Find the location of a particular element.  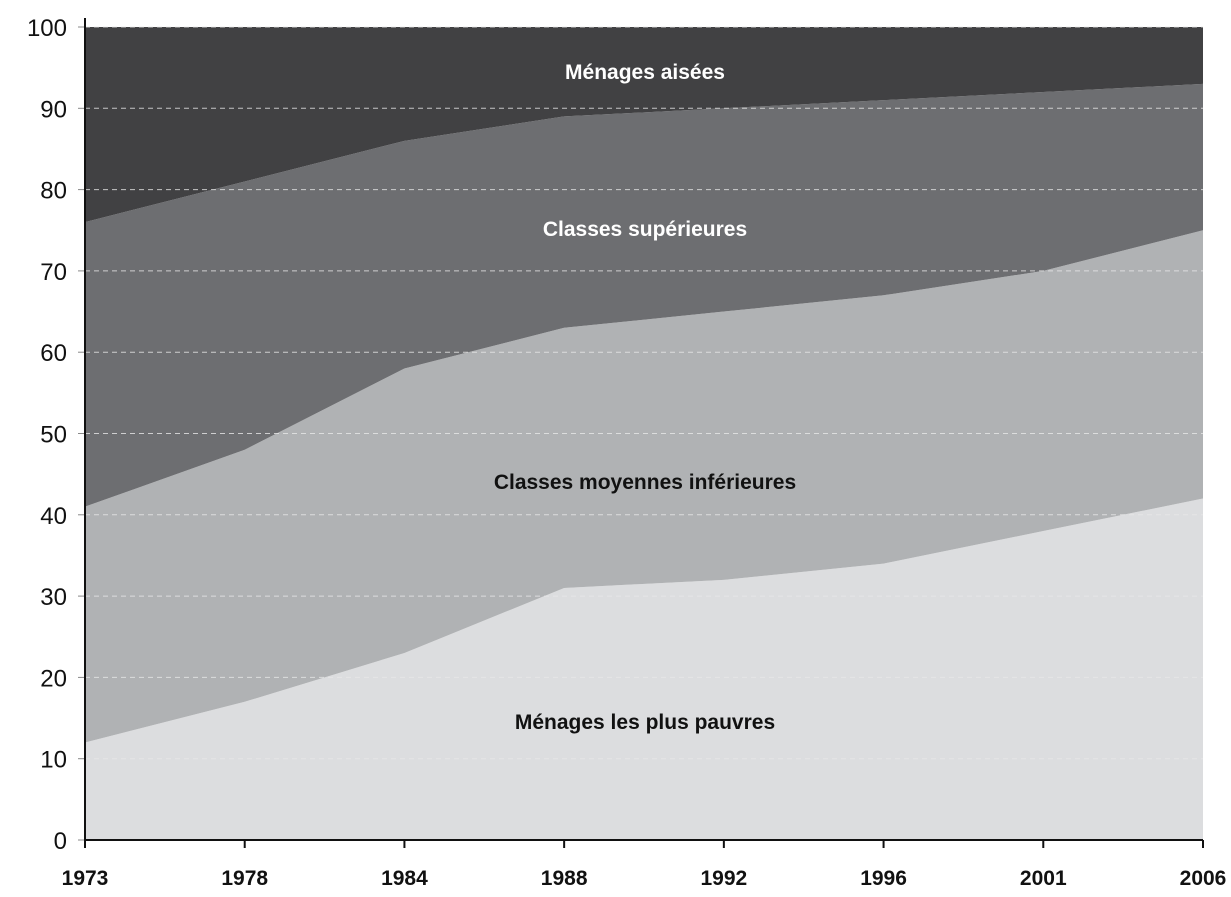

y-tick-label: 40 is located at coordinates (53, 516).